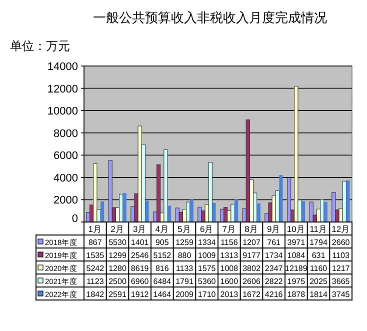  Describe the element at coordinates (296, 281) in the screenshot. I see `data-label: 1975` at that location.